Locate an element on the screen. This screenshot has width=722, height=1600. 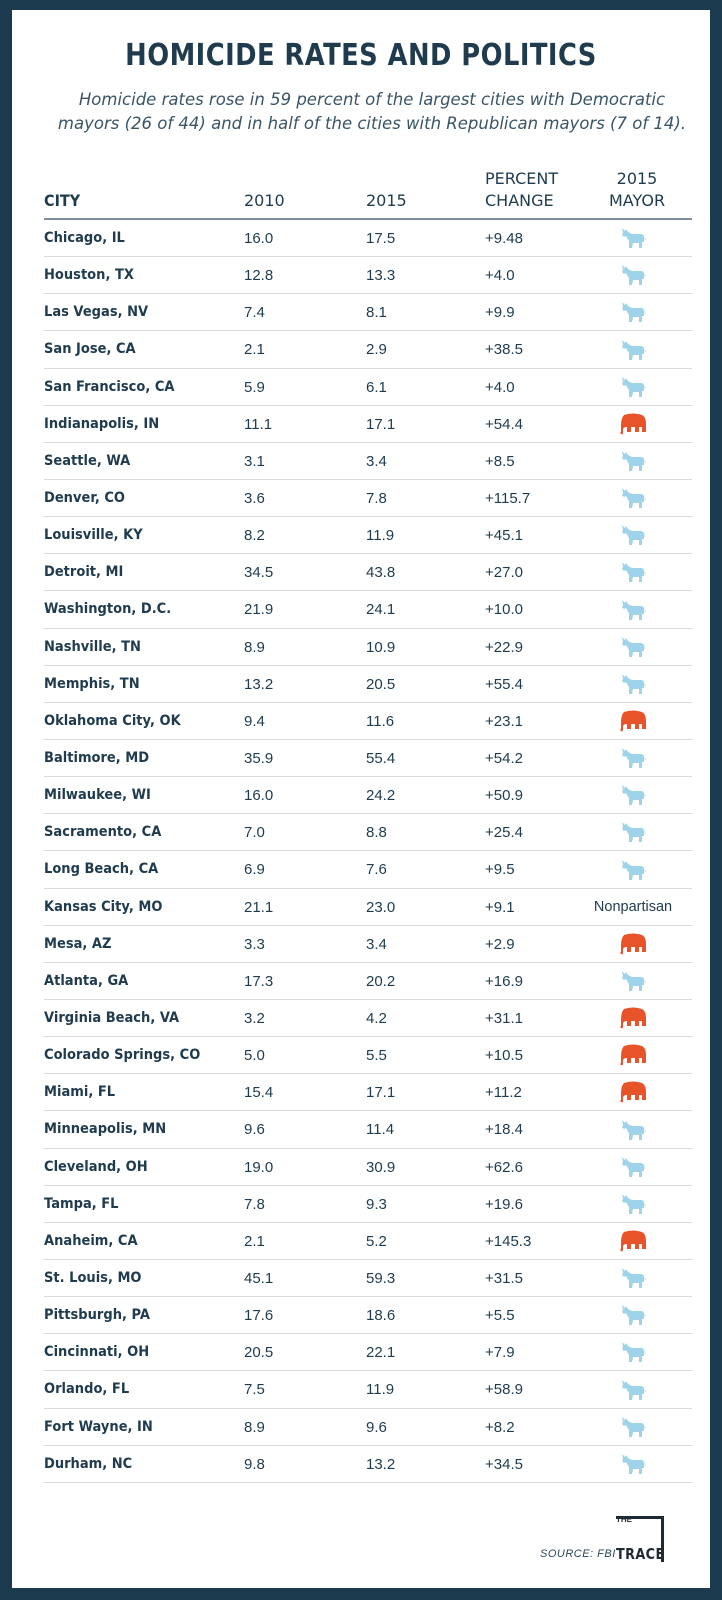
row-percent-change: +54.2 is located at coordinates (504, 758).